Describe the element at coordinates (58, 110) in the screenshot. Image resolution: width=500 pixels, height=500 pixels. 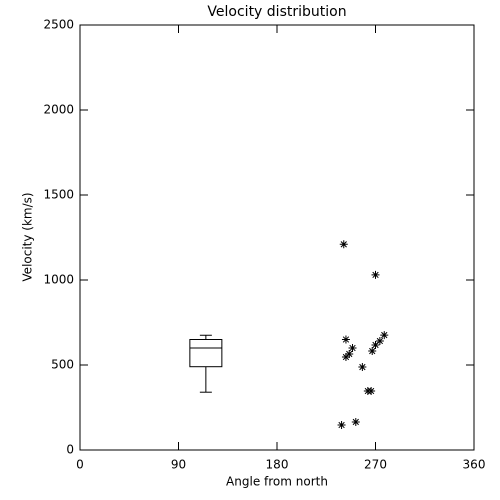
I see `y-tick-label: 2000` at that location.